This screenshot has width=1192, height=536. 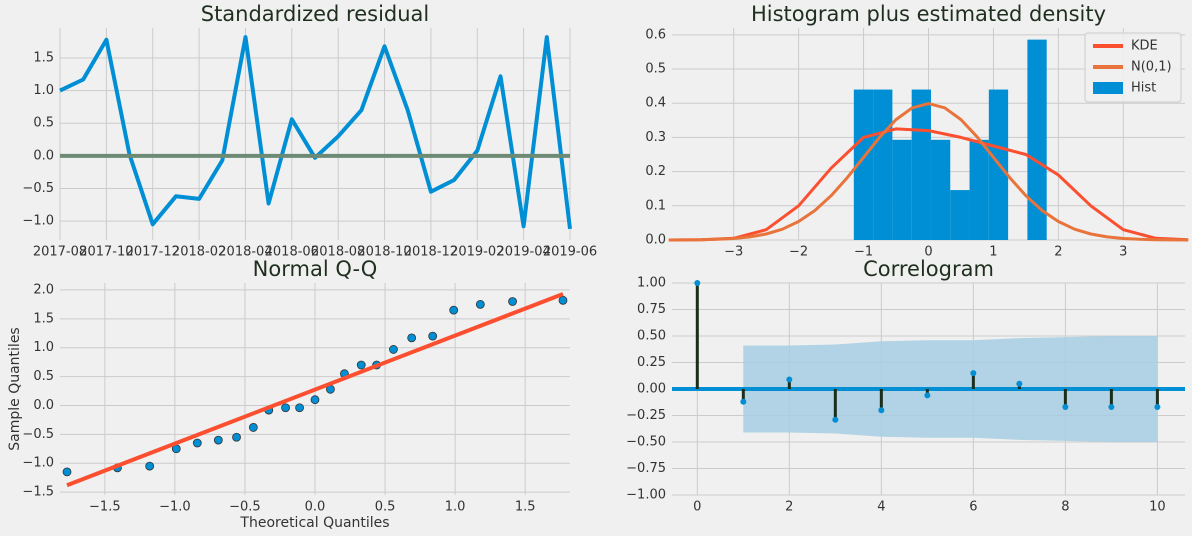 What do you see at coordinates (651, 336) in the screenshot?
I see `y-tick-label: 0.50` at bounding box center [651, 336].